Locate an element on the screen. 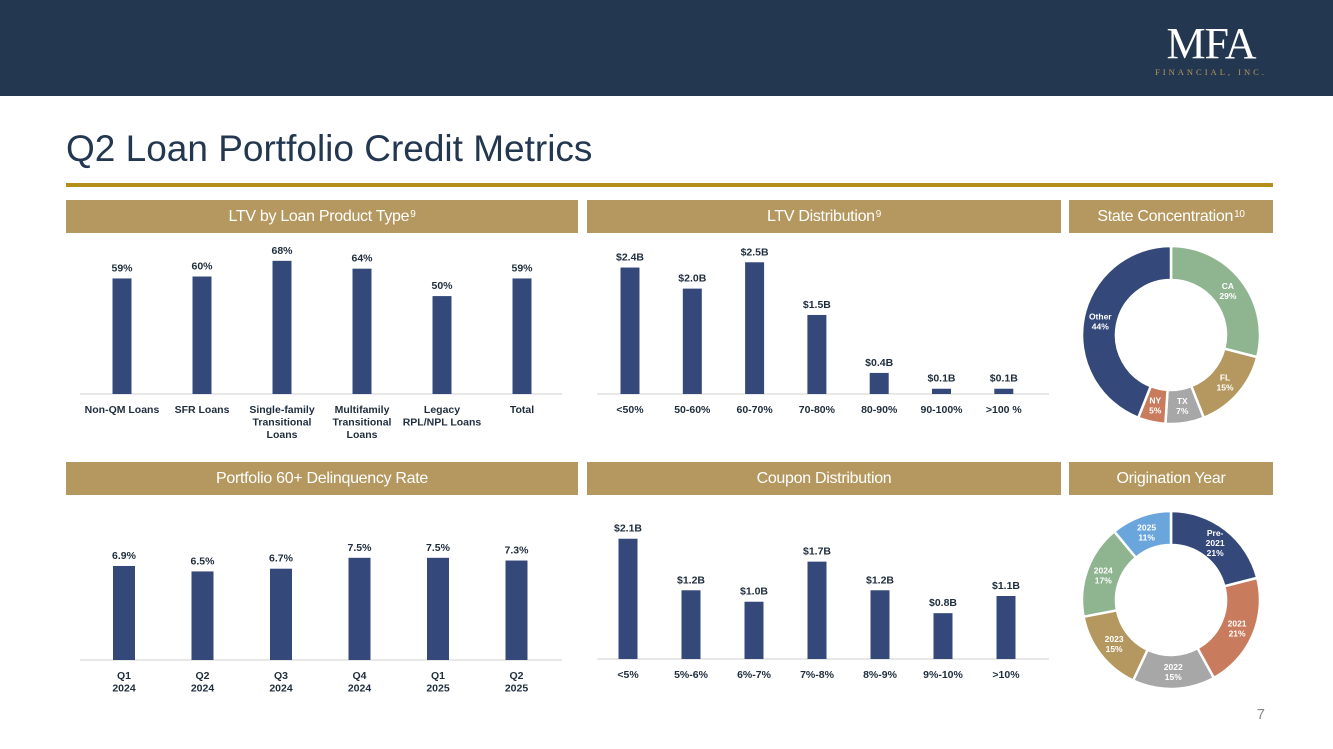 The height and width of the screenshot is (749, 1333). data-label: $0.8B is located at coordinates (943, 603).